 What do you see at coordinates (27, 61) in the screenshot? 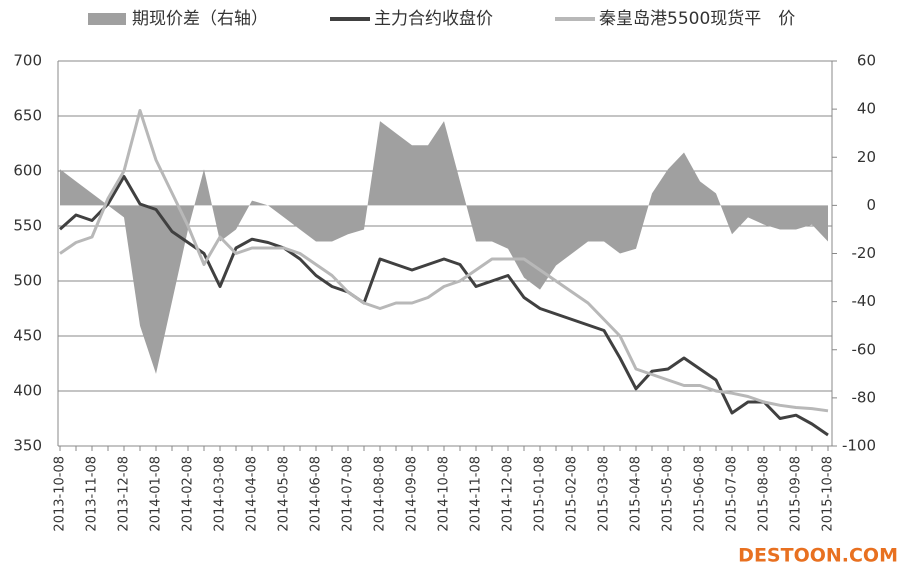
I see `y-tick-label: 700` at bounding box center [27, 61].